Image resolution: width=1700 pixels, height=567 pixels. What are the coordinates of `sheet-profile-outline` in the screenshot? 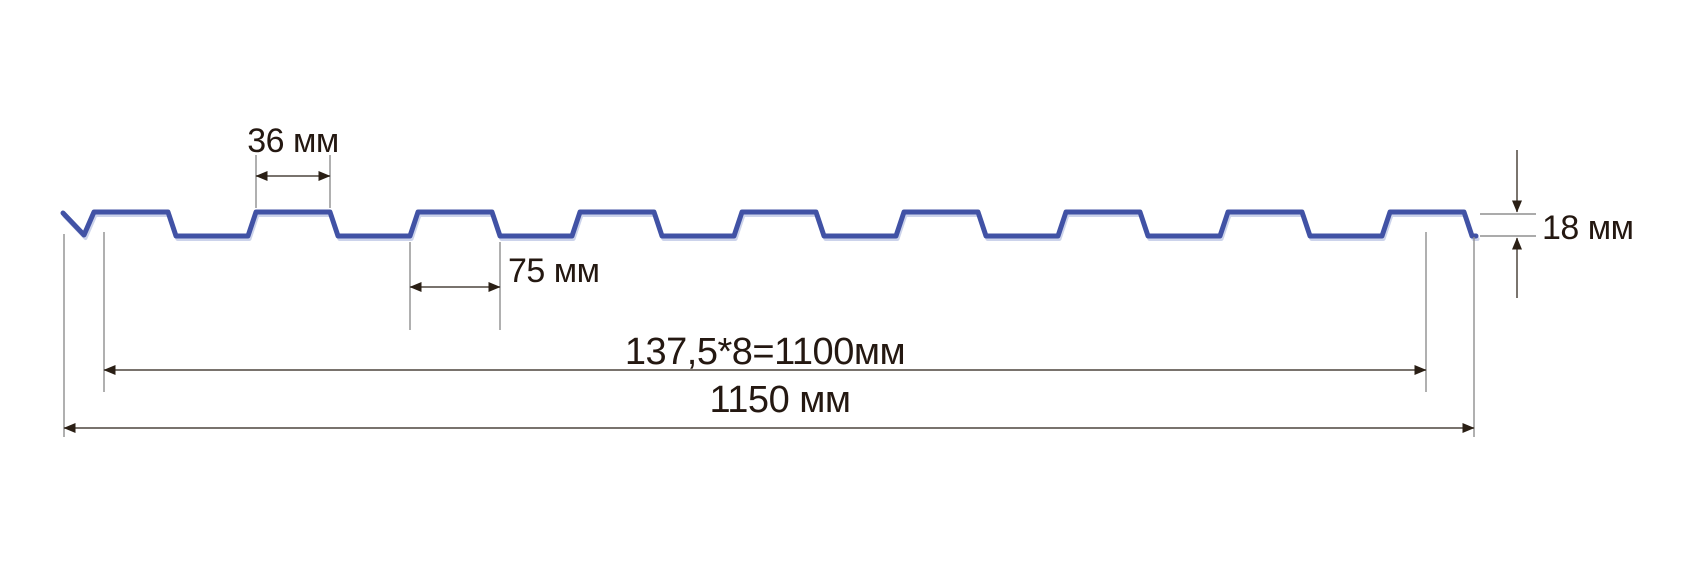 It's located at (769, 224).